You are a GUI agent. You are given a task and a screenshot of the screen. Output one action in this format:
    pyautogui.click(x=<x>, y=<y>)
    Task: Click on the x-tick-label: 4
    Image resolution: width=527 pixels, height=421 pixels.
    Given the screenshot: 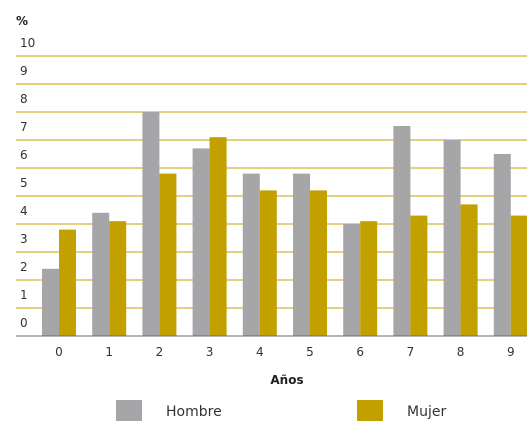 What is the action you would take?
    pyautogui.click(x=260, y=352)
    